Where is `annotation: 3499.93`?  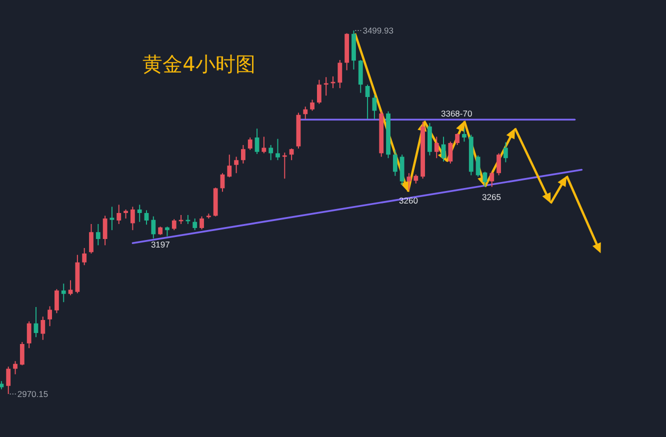
annotation: 3499.93 is located at coordinates (378, 31).